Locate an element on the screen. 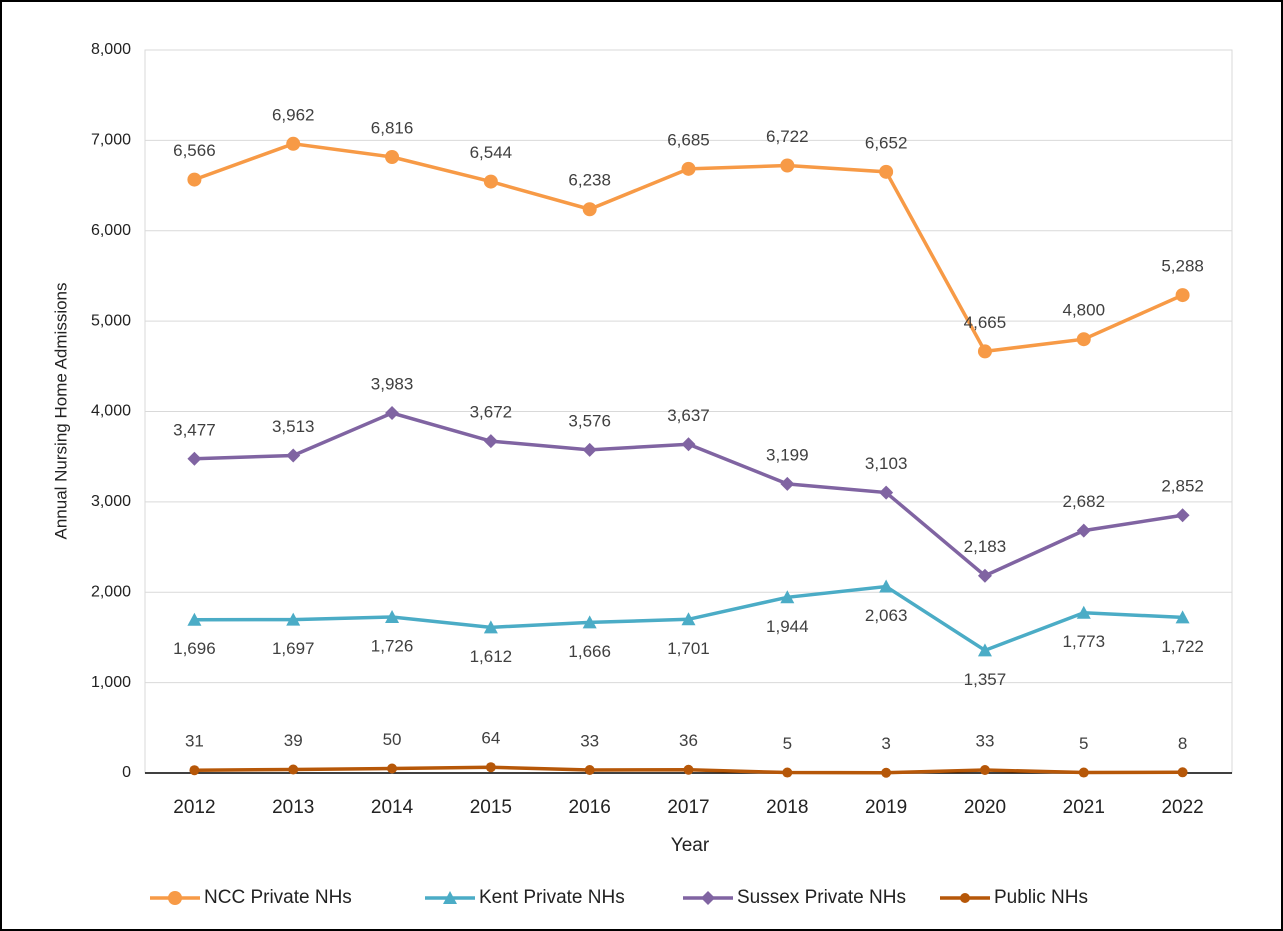 The image size is (1283, 931). data-label: 31 is located at coordinates (194, 741).